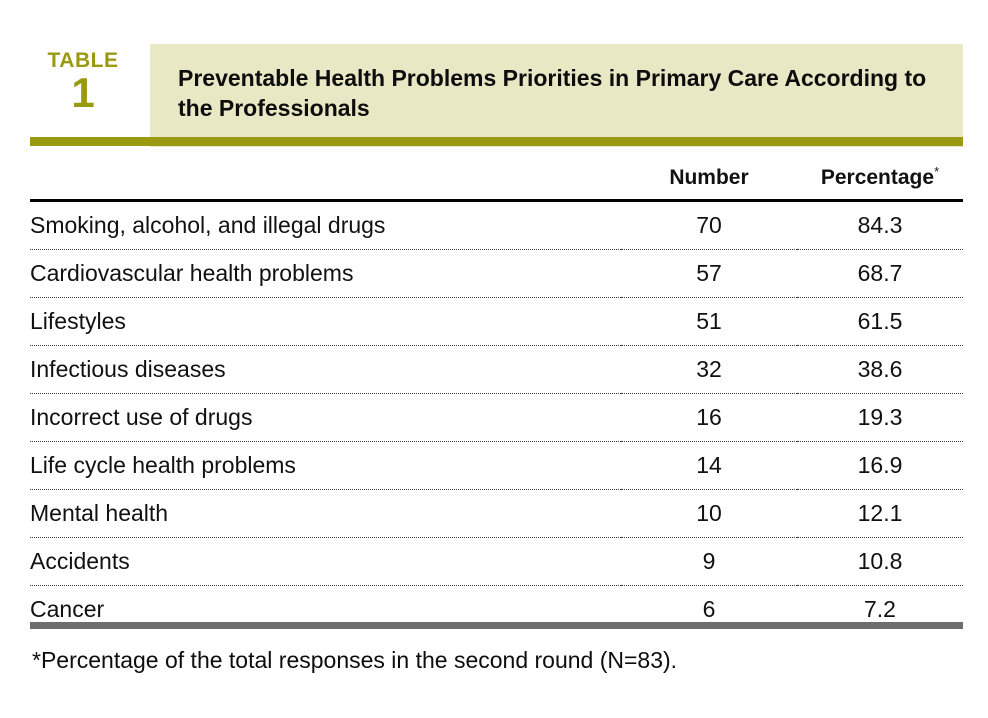  I want to click on table-row: Lifestyles 51 61.5, so click(496, 321).